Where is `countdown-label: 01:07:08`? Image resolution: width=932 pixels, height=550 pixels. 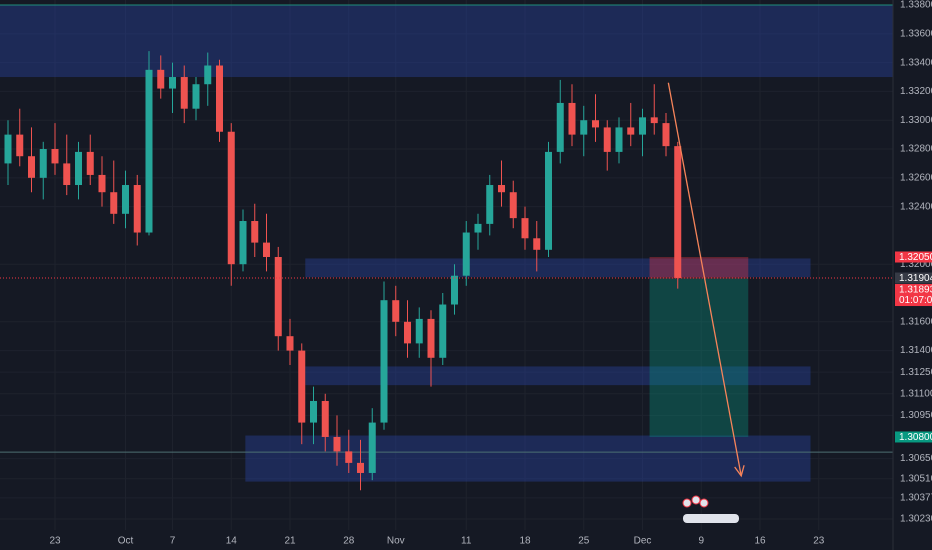 countdown-label: 01:07:08 is located at coordinates (915, 300).